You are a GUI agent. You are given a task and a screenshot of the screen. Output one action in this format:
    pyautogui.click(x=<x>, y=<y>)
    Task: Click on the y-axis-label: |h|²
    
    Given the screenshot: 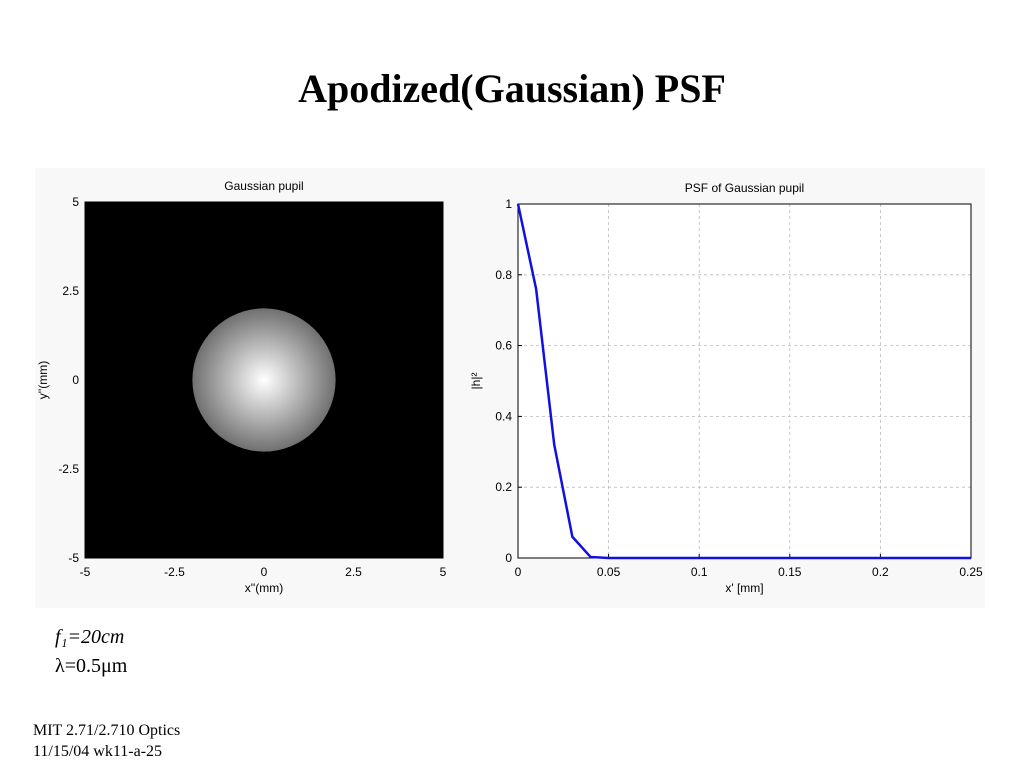 What is the action you would take?
    pyautogui.click(x=476, y=381)
    